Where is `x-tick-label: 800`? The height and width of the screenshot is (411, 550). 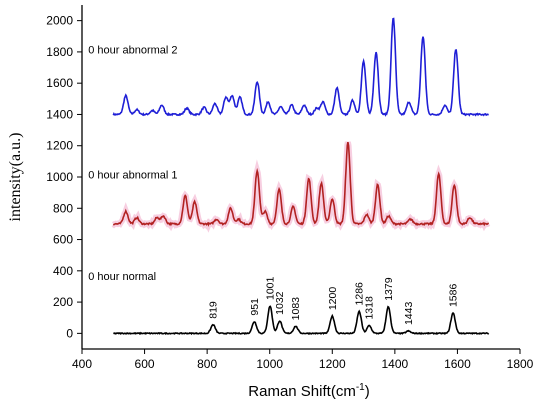
x-tick-label: 800 is located at coordinates (207, 364).